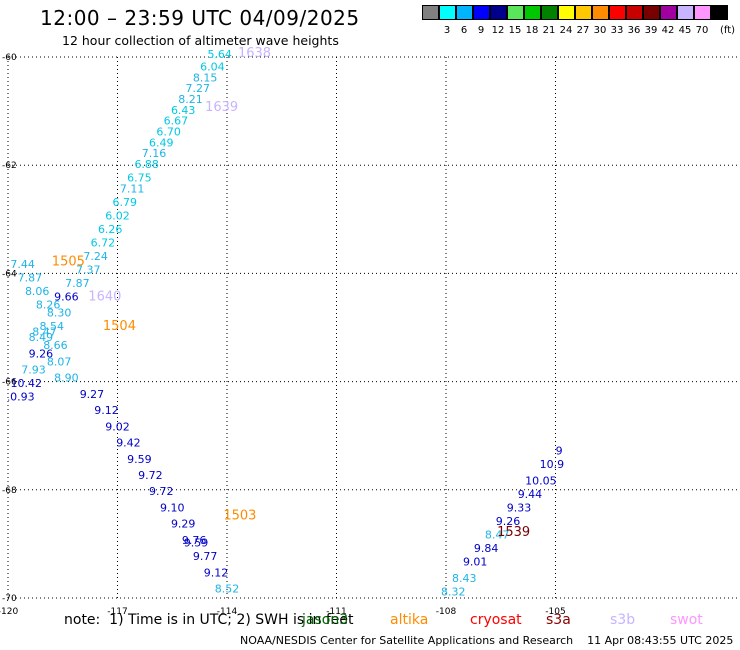 The image size is (740, 650). I want to click on wave-height-point: 8.06, so click(37, 291).